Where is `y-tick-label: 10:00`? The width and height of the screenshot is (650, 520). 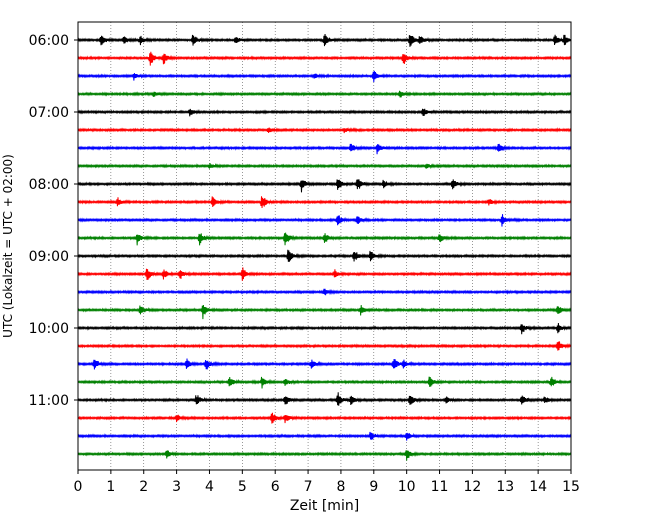
y-tick-label: 10:00 is located at coordinates (49, 329).